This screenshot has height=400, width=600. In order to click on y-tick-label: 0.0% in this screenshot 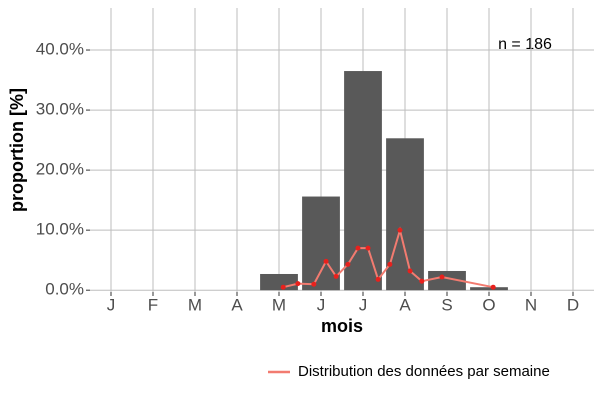, I will do `click(64, 289)`.